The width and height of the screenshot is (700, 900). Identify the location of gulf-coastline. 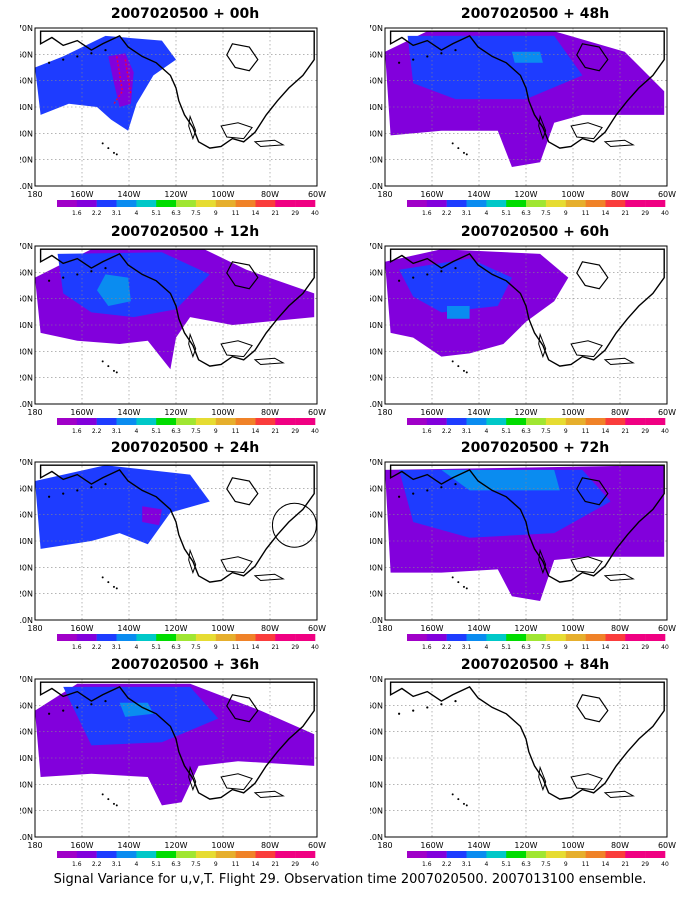
(236, 782).